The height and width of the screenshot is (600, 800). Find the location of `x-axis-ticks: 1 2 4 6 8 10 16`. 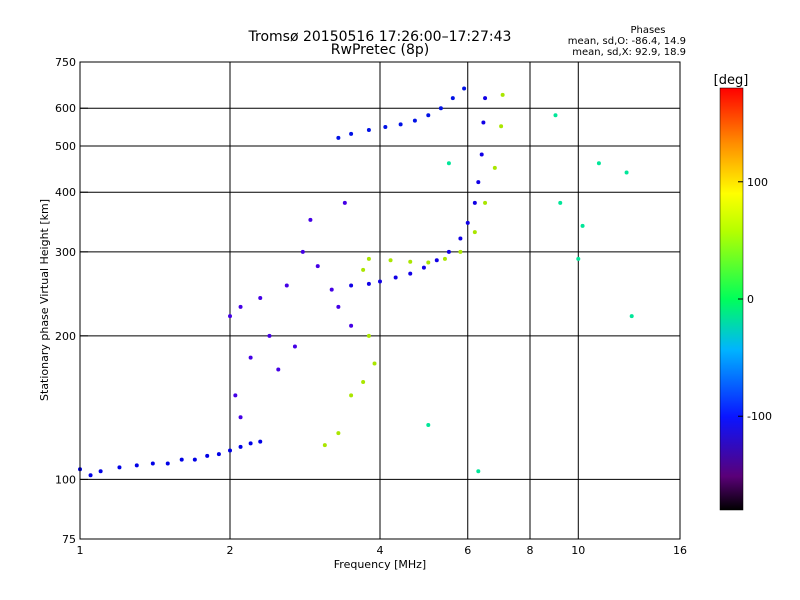

x-axis-ticks: 1 2 4 6 8 10 16 is located at coordinates (382, 550).